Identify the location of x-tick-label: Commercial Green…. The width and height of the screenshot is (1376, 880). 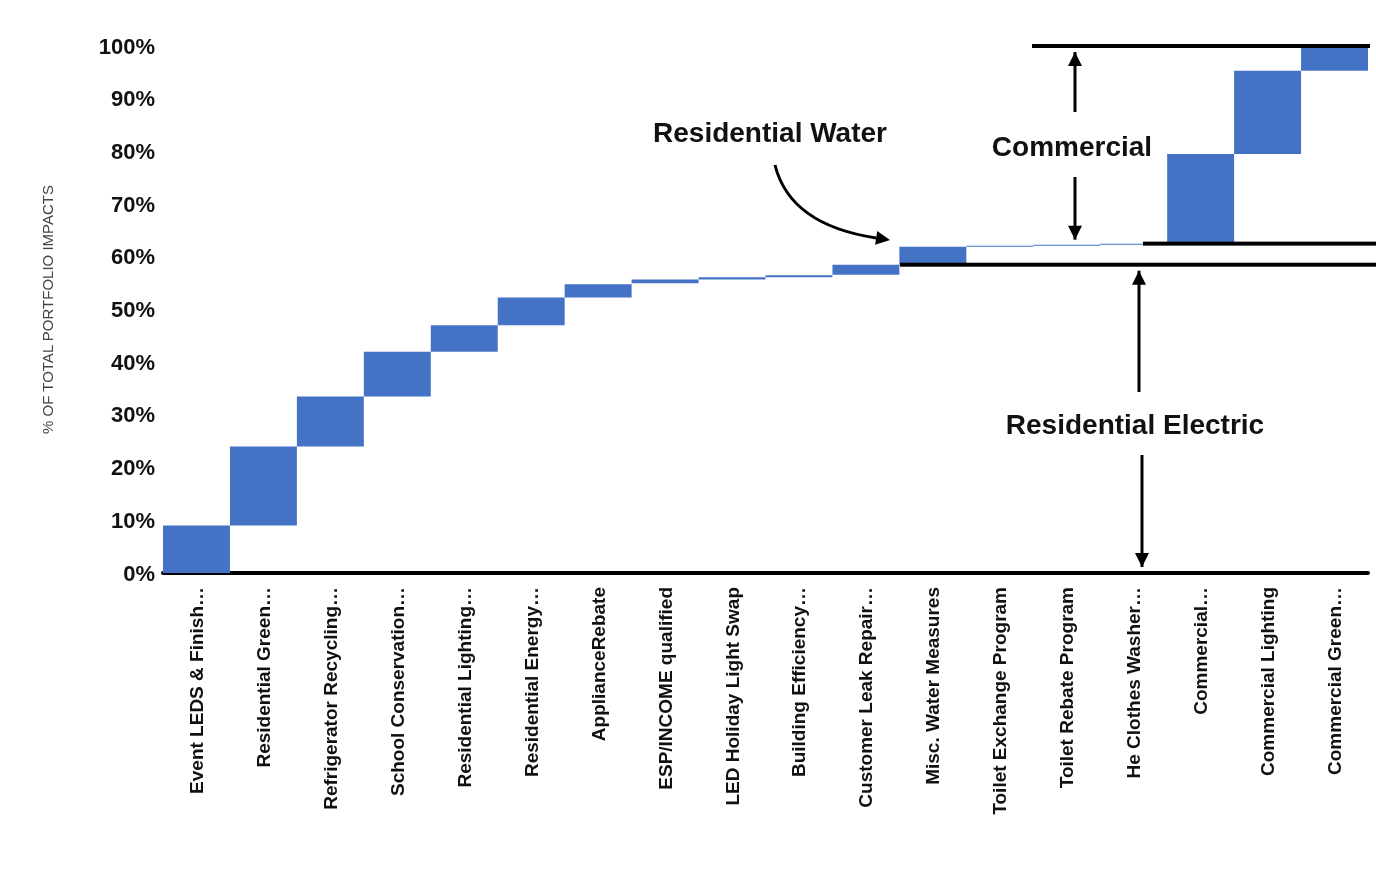
(1335, 681).